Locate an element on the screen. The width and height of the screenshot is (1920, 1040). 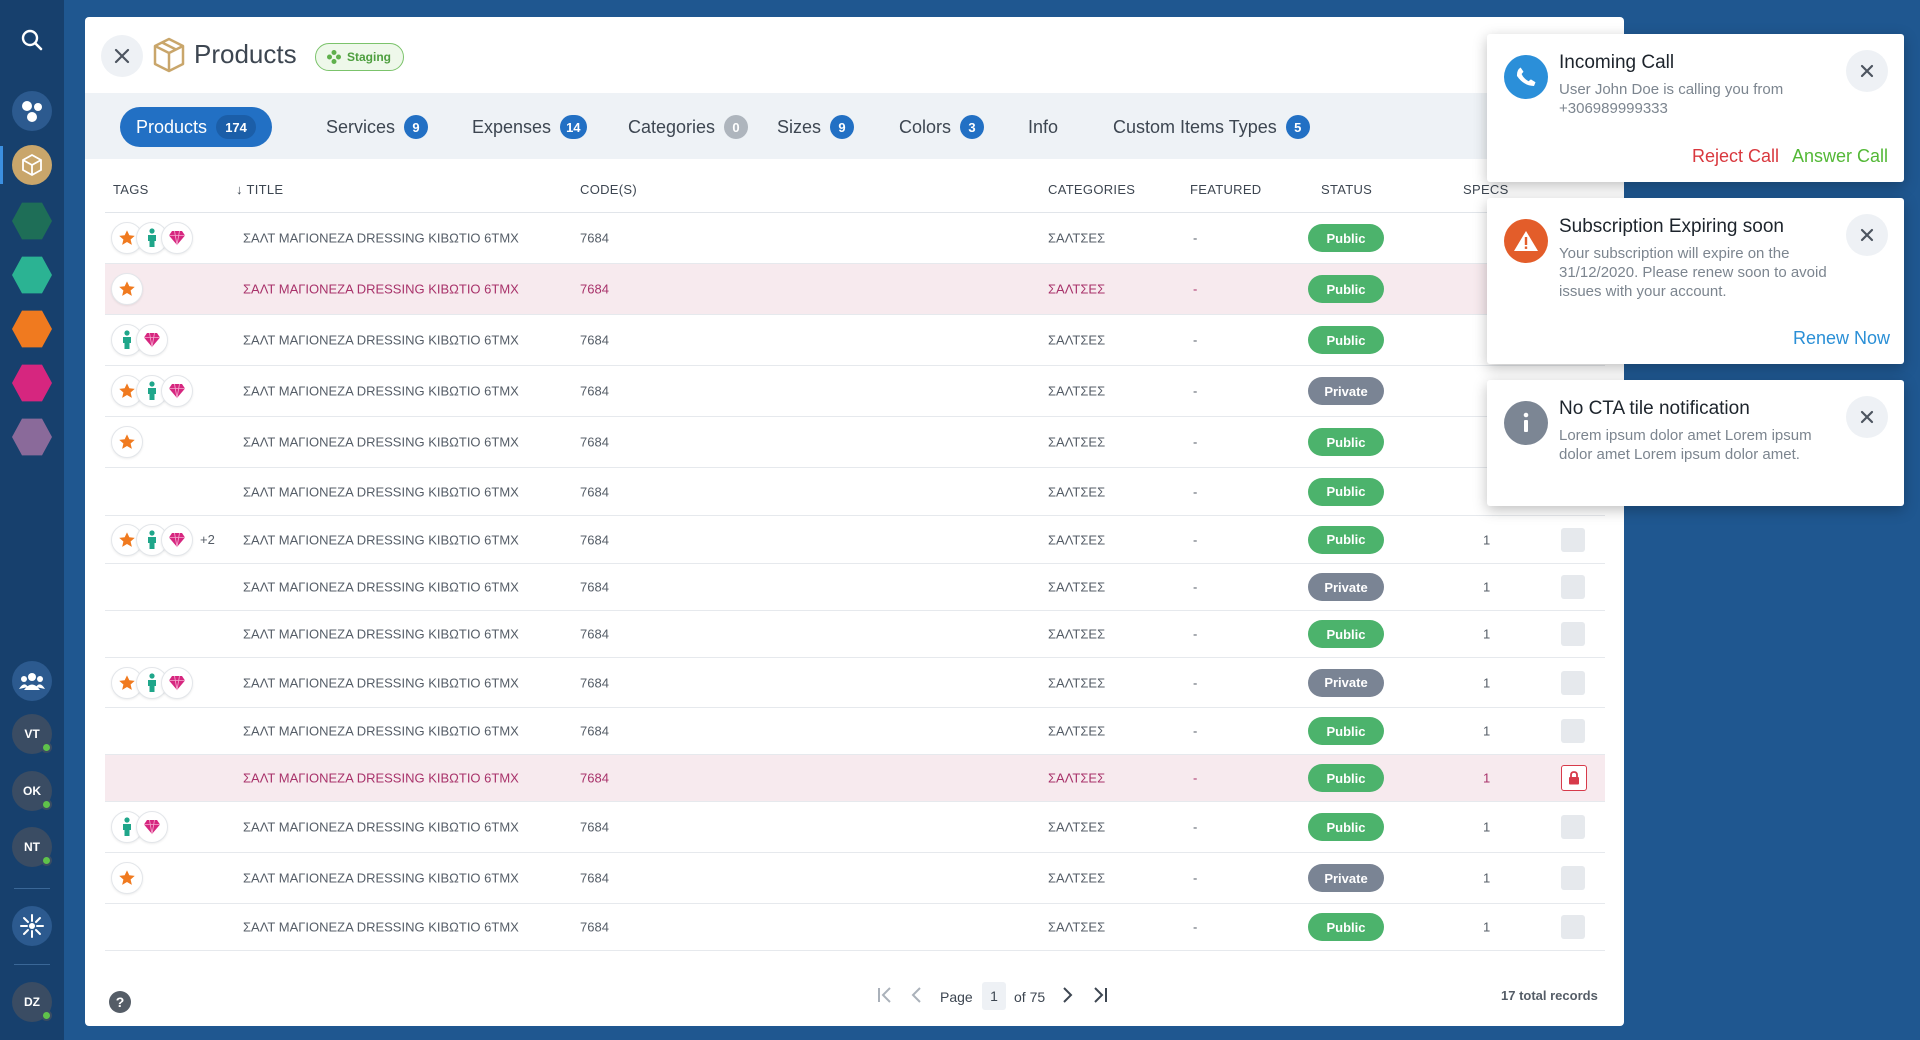
column-header-label: TITLE is located at coordinates (265, 189).